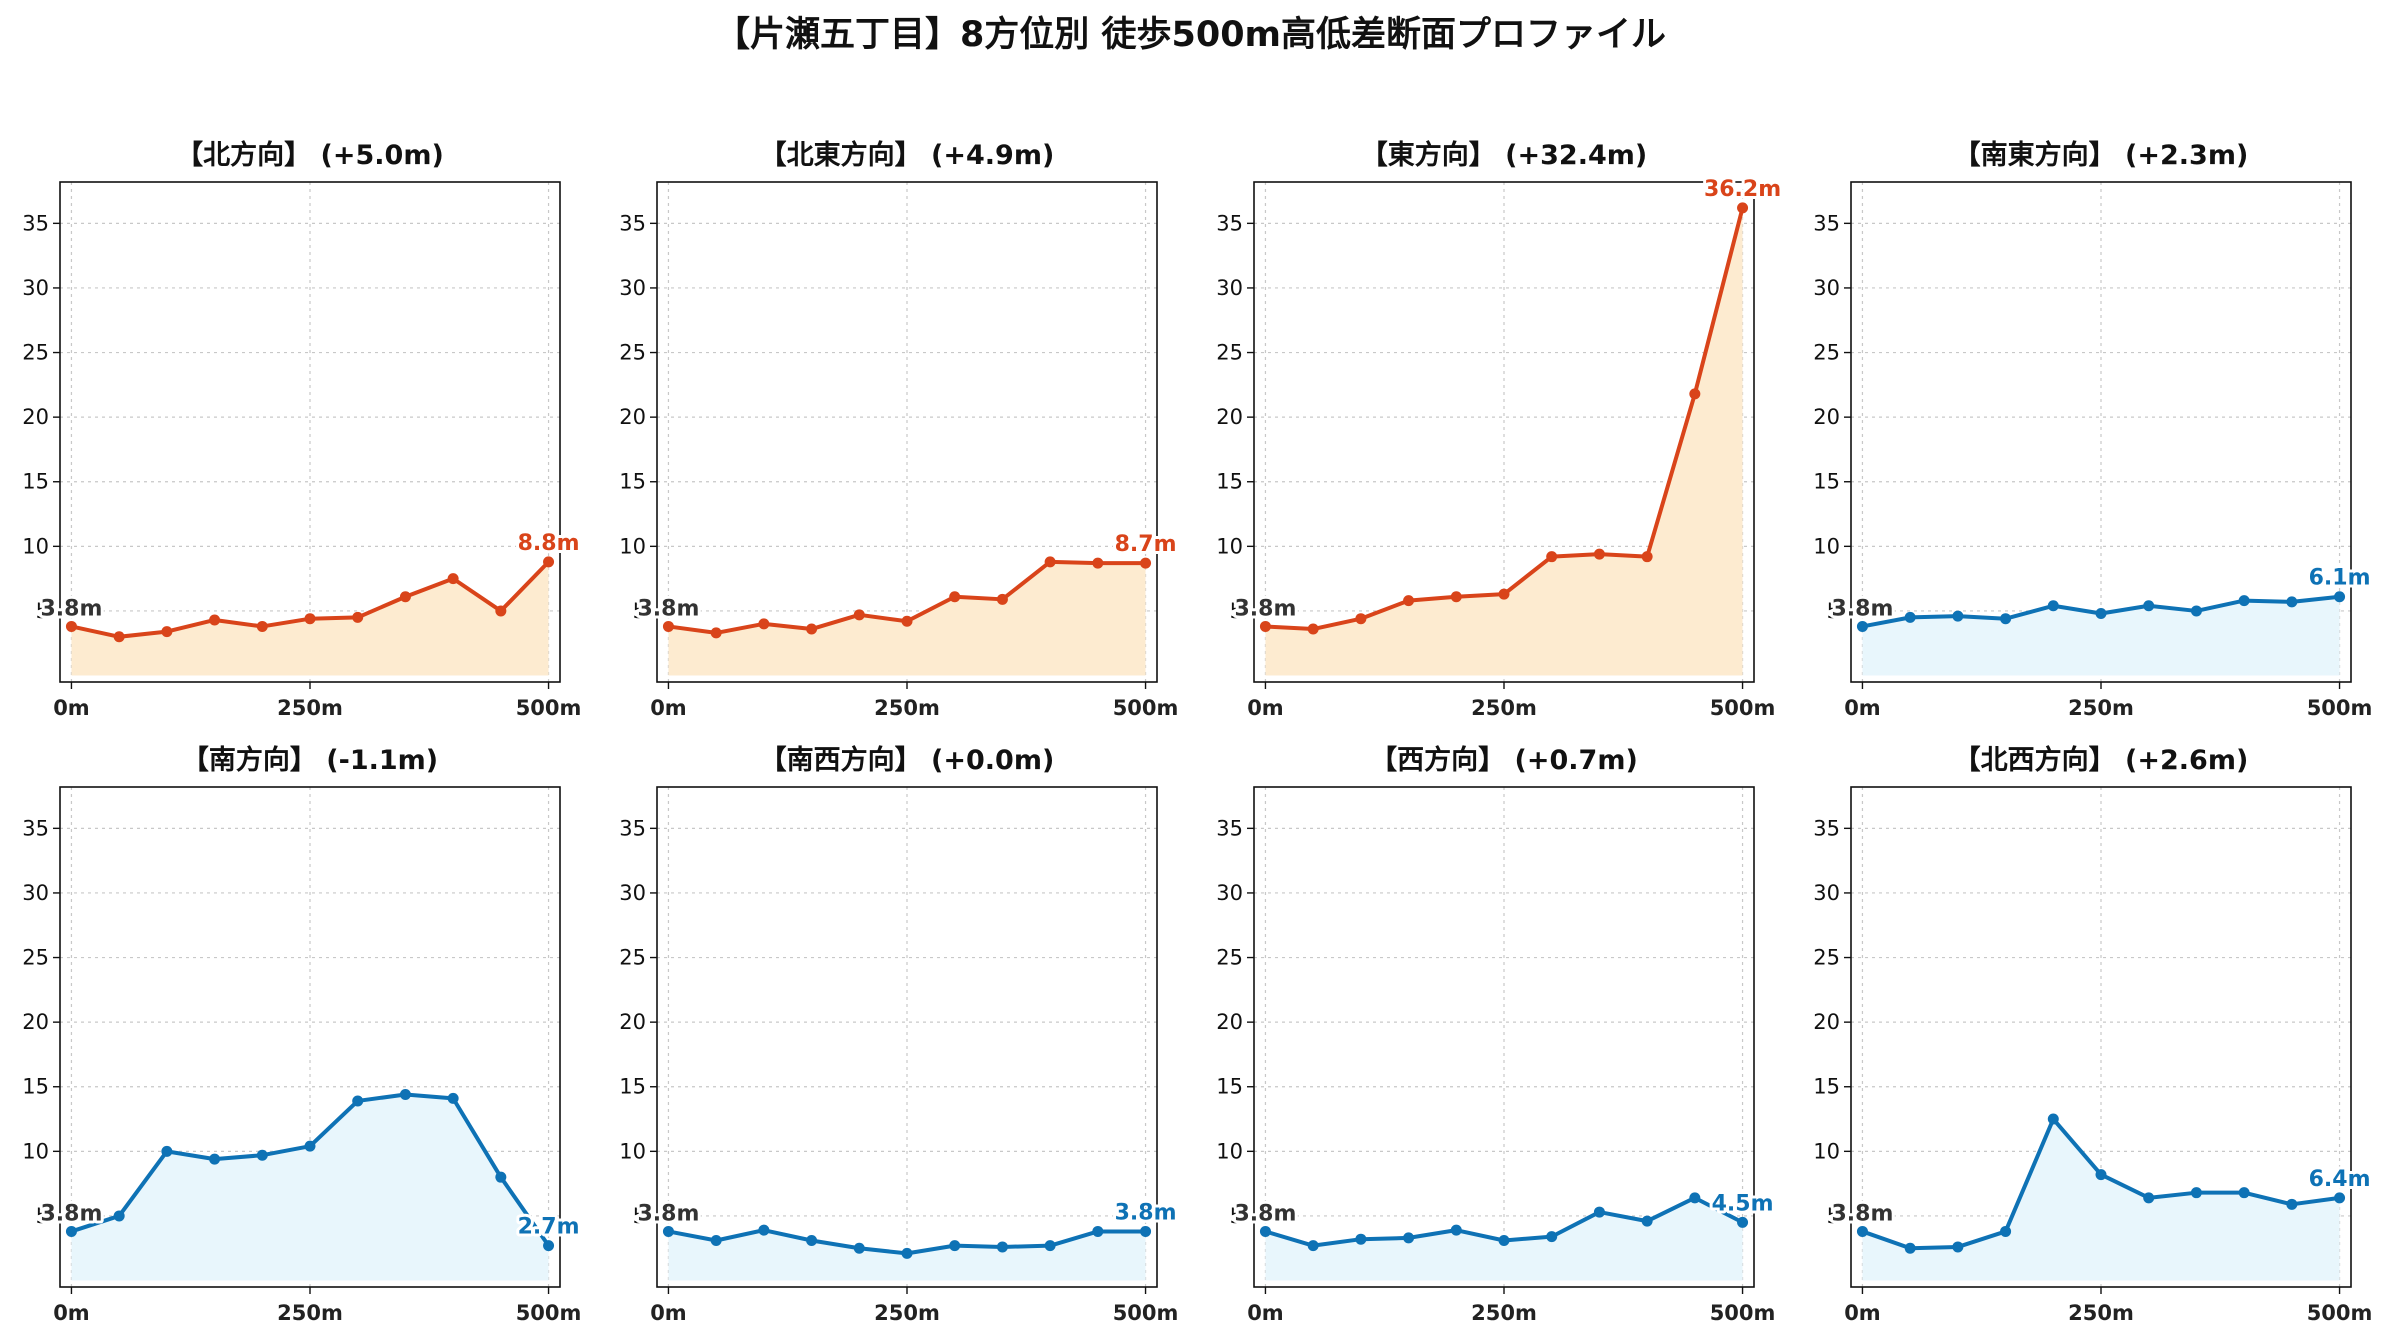 This screenshot has width=2381, height=1340. What do you see at coordinates (2101, 760) in the screenshot?
I see `panel-title: 【北西方向】 (+2.6m)` at bounding box center [2101, 760].